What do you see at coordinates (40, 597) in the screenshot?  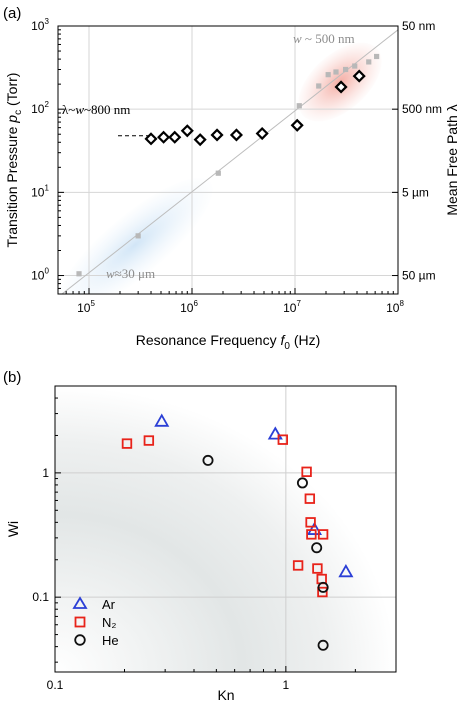 I see `y-tick-label: 0.1` at bounding box center [40, 597].